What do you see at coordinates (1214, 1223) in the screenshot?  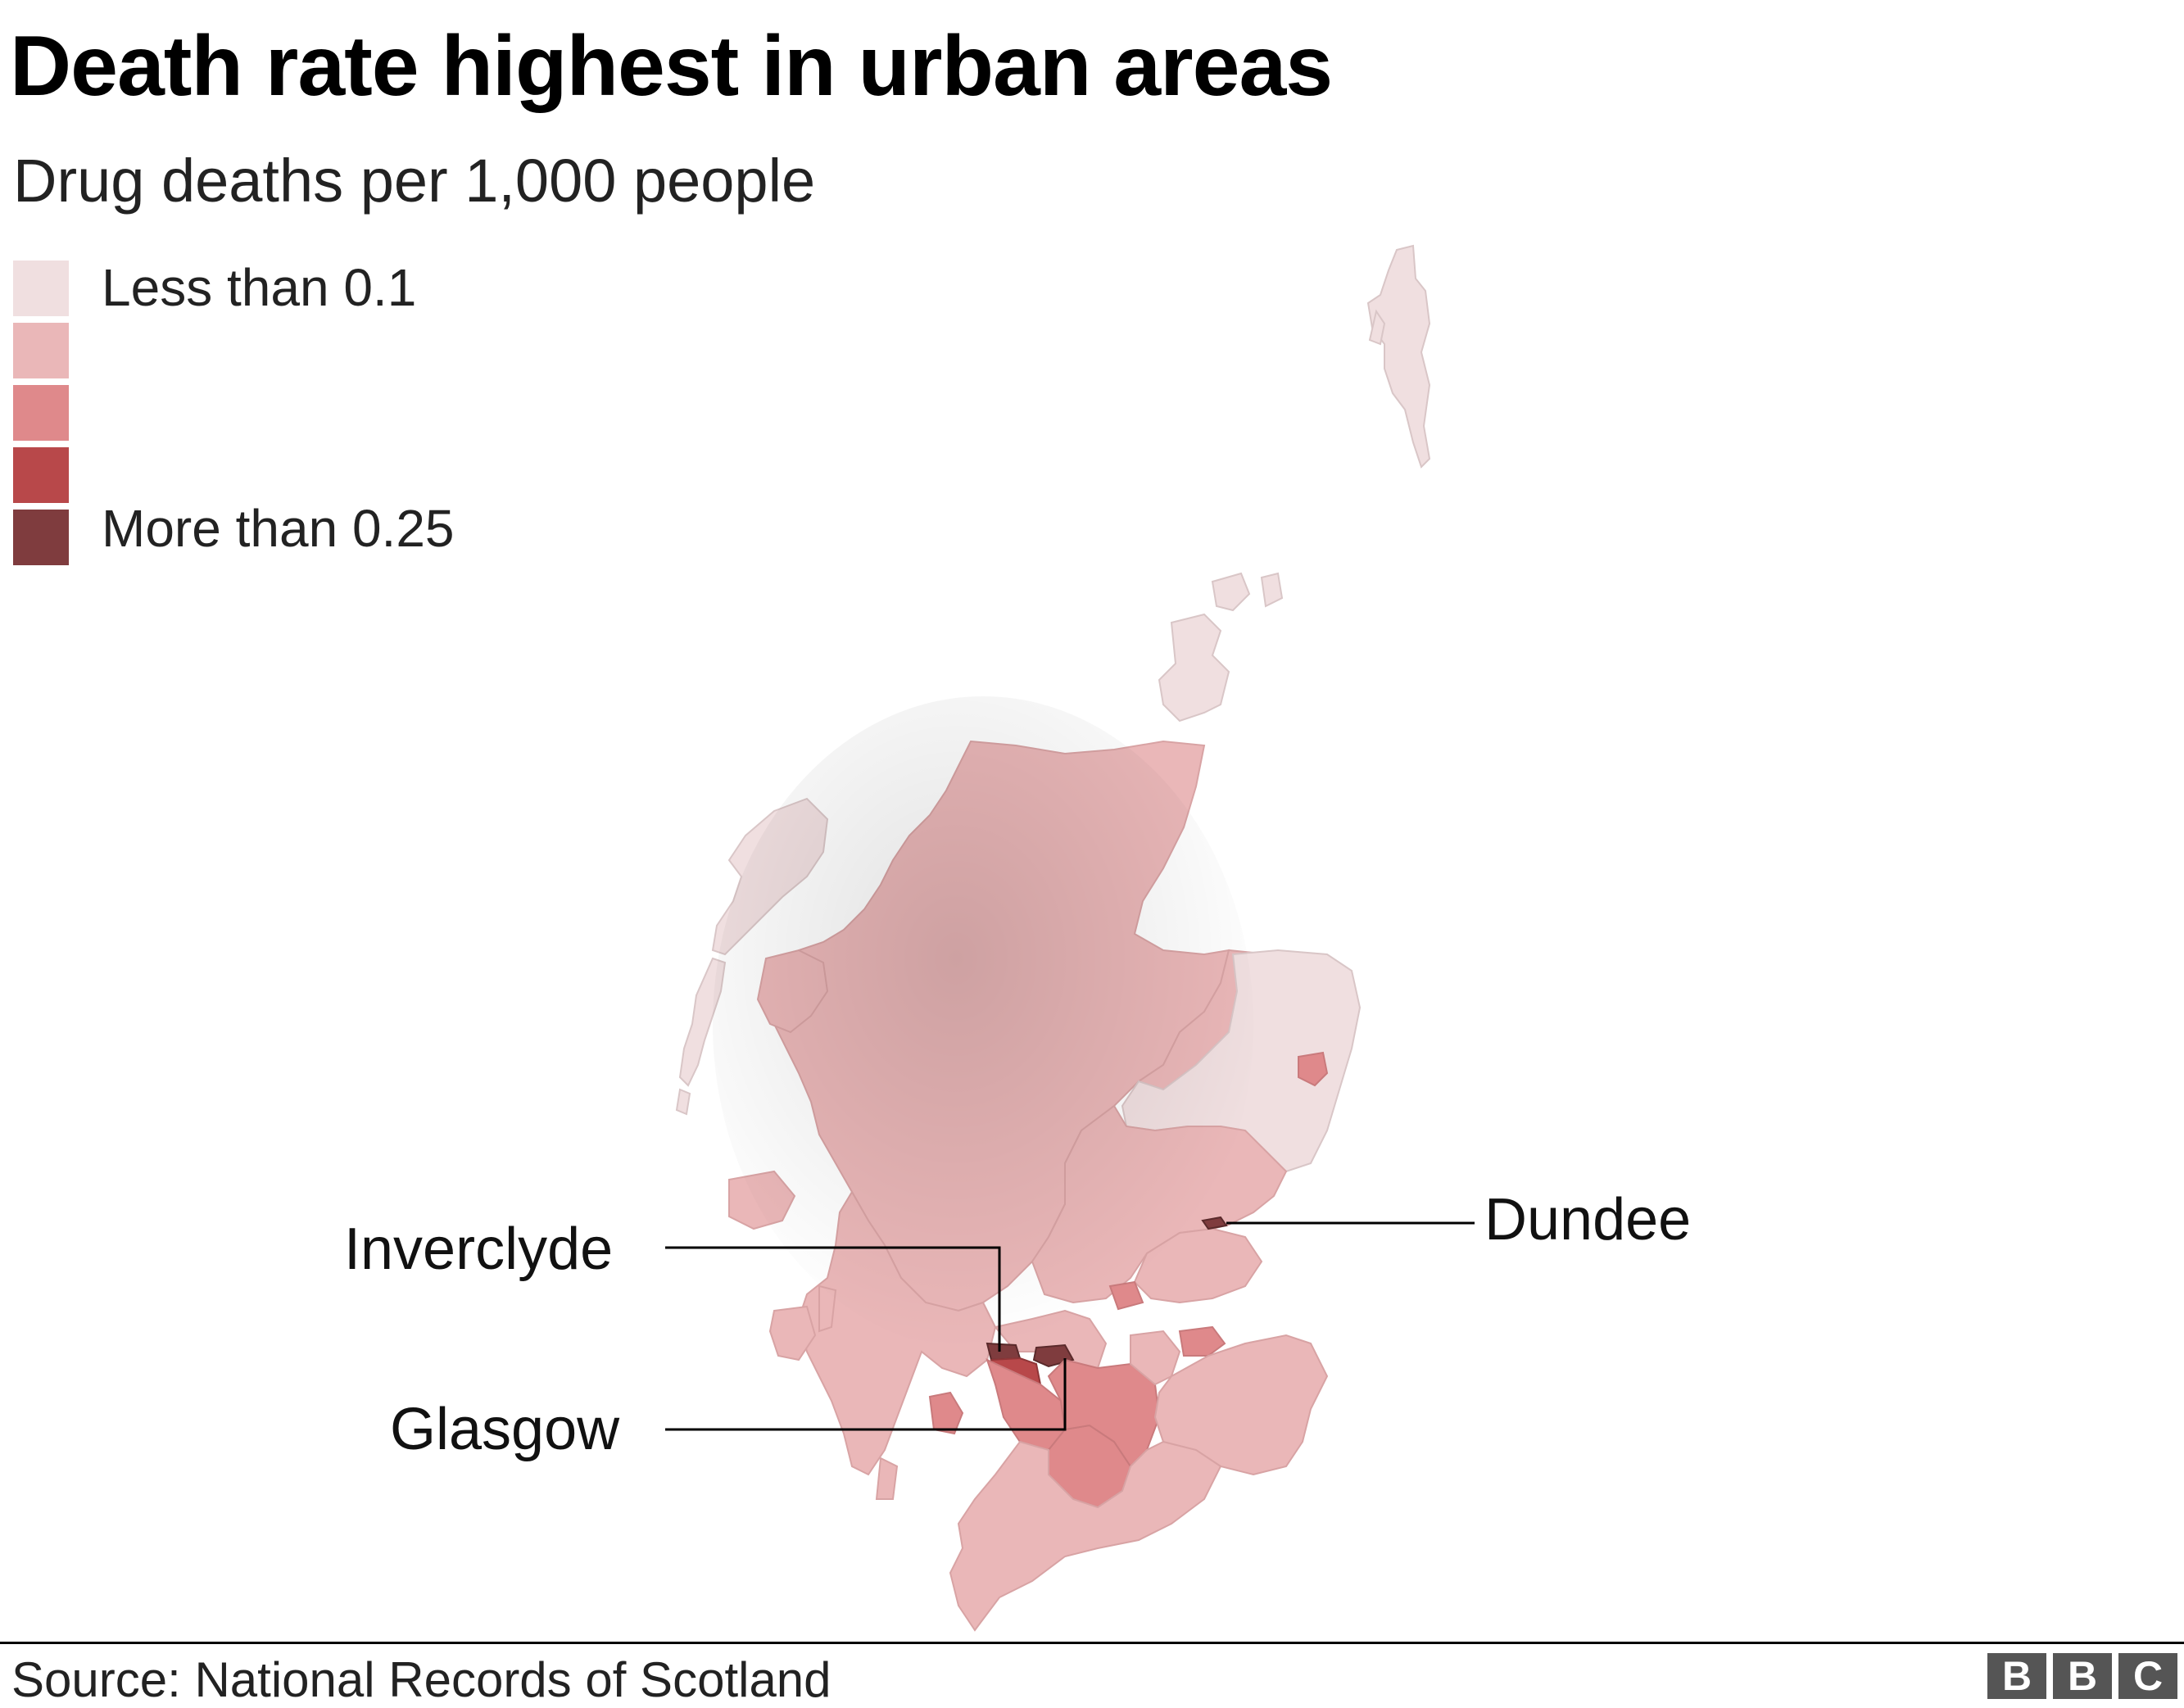 I see `region-dundee` at bounding box center [1214, 1223].